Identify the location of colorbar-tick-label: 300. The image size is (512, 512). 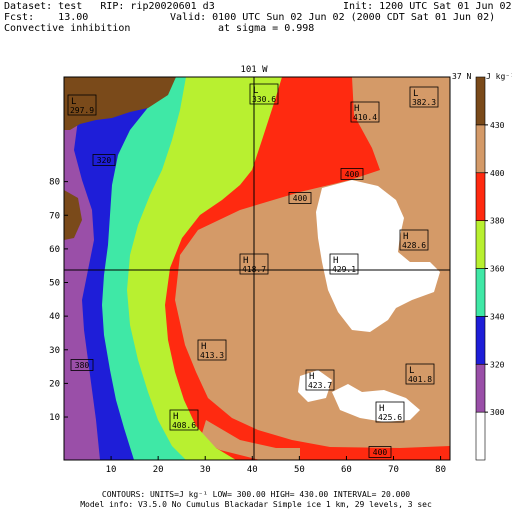
(497, 412).